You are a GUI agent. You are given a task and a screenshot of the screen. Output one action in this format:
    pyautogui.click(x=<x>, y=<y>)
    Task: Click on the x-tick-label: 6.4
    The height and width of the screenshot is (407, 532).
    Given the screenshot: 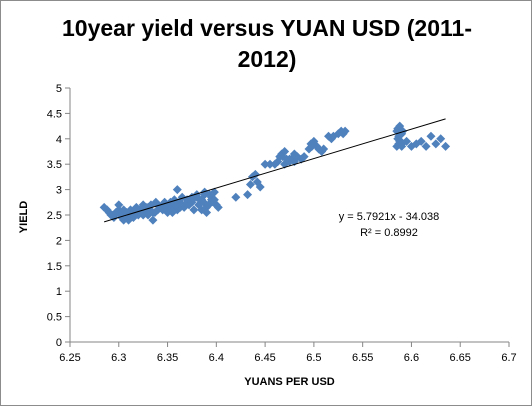 What is the action you would take?
    pyautogui.click(x=216, y=358)
    